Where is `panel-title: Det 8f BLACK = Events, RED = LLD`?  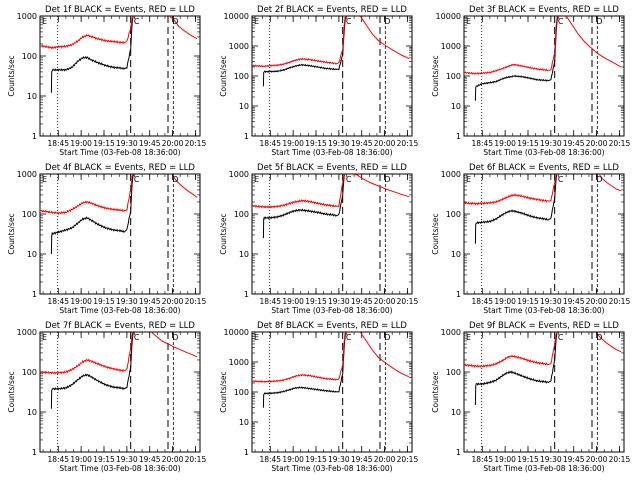 panel-title: Det 8f BLACK = Events, RED = LLD is located at coordinates (332, 326).